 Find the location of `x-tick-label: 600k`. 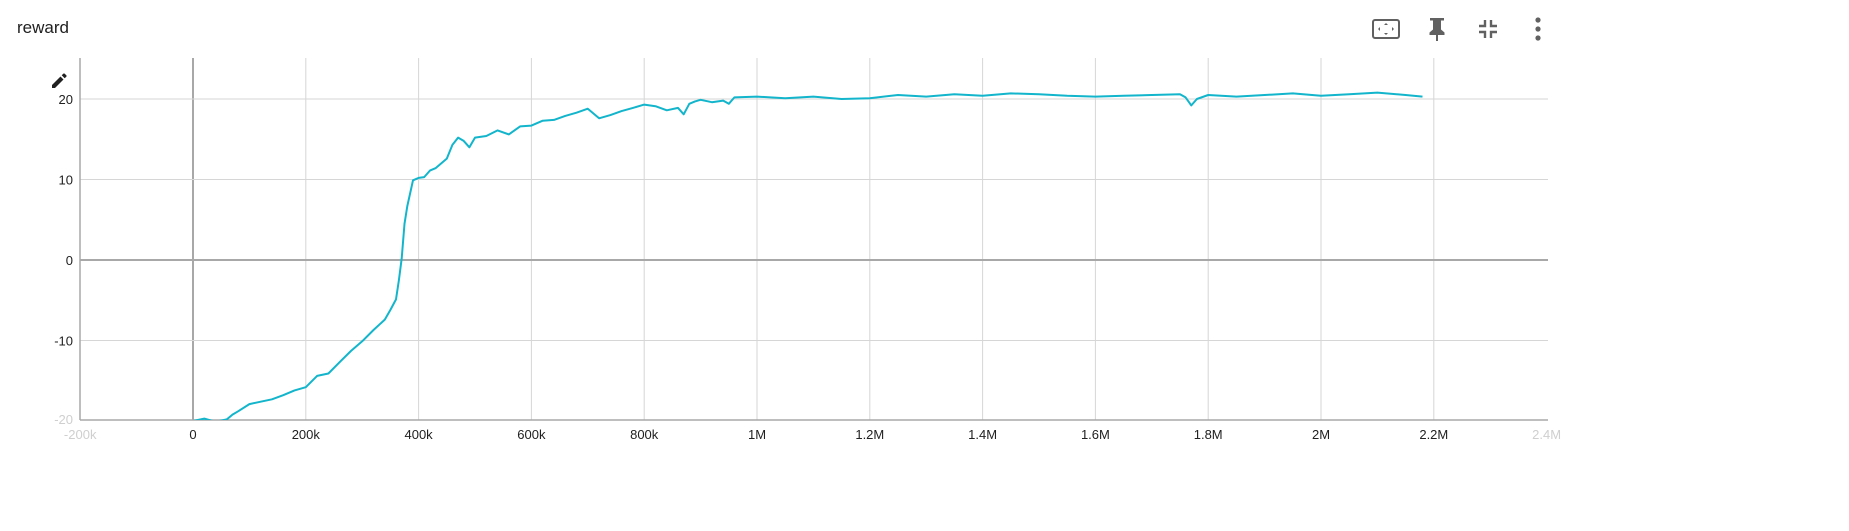

x-tick-label: 600k is located at coordinates (531, 434).